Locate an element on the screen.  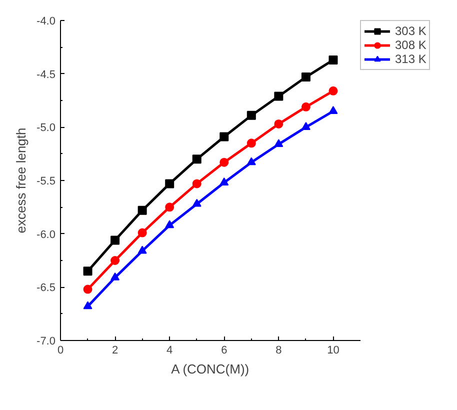
y-tick-label: -4.5 is located at coordinates (46, 74).